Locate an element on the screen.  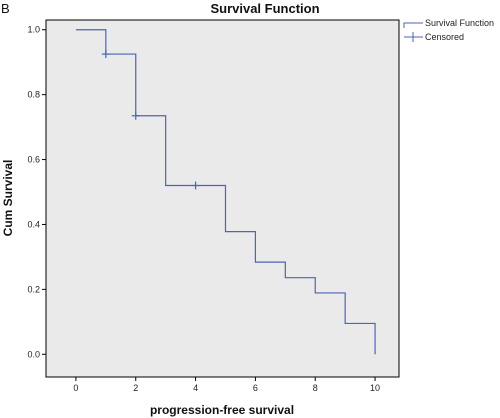
x-axis-title: progression-free survival is located at coordinates (222, 410).